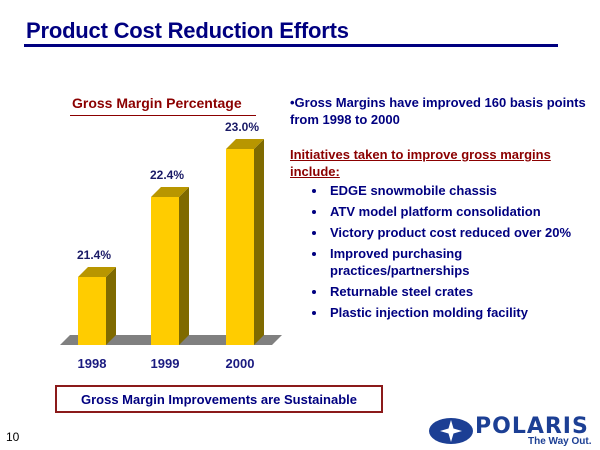 The width and height of the screenshot is (600, 450). I want to click on list-item: ATV model platform consolidation, so click(453, 211).